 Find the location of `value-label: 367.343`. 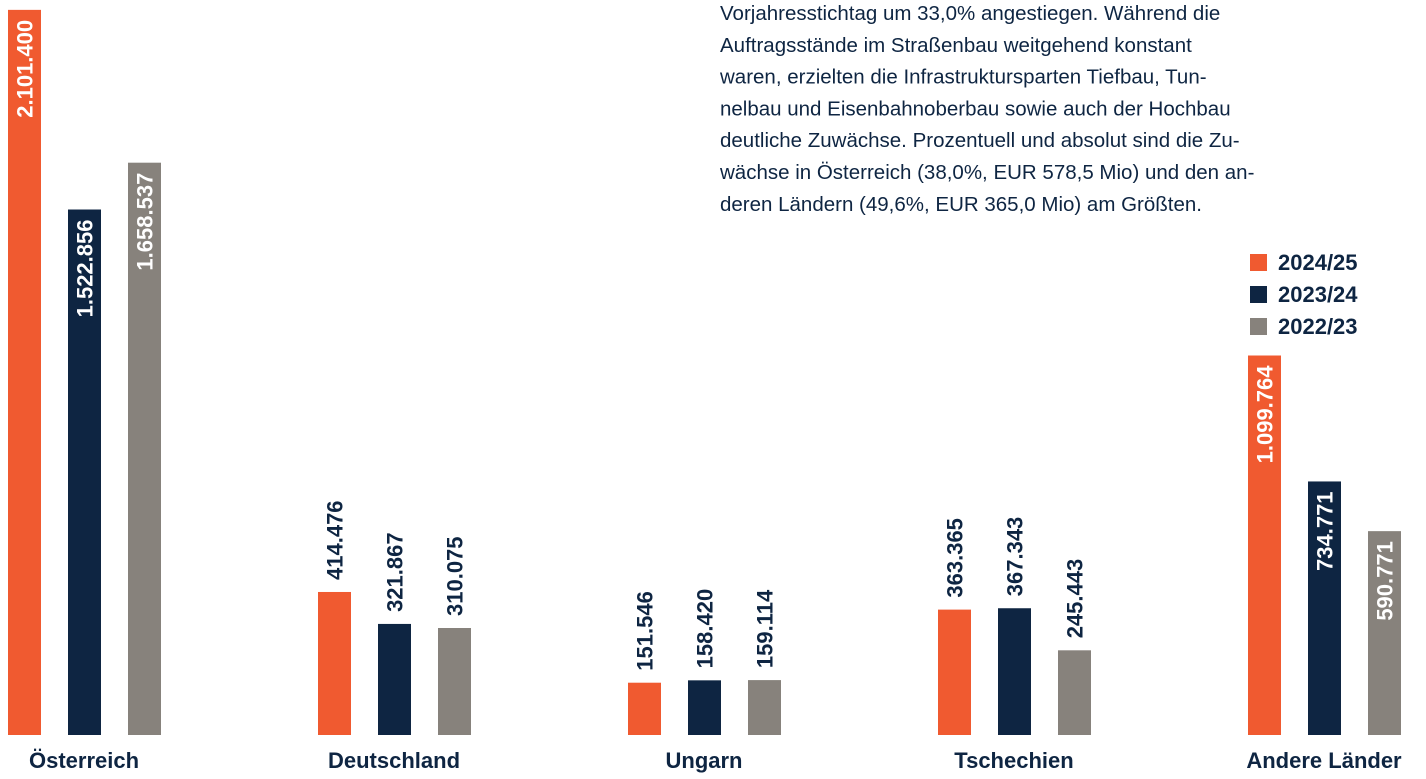

value-label: 367.343 is located at coordinates (1015, 557).